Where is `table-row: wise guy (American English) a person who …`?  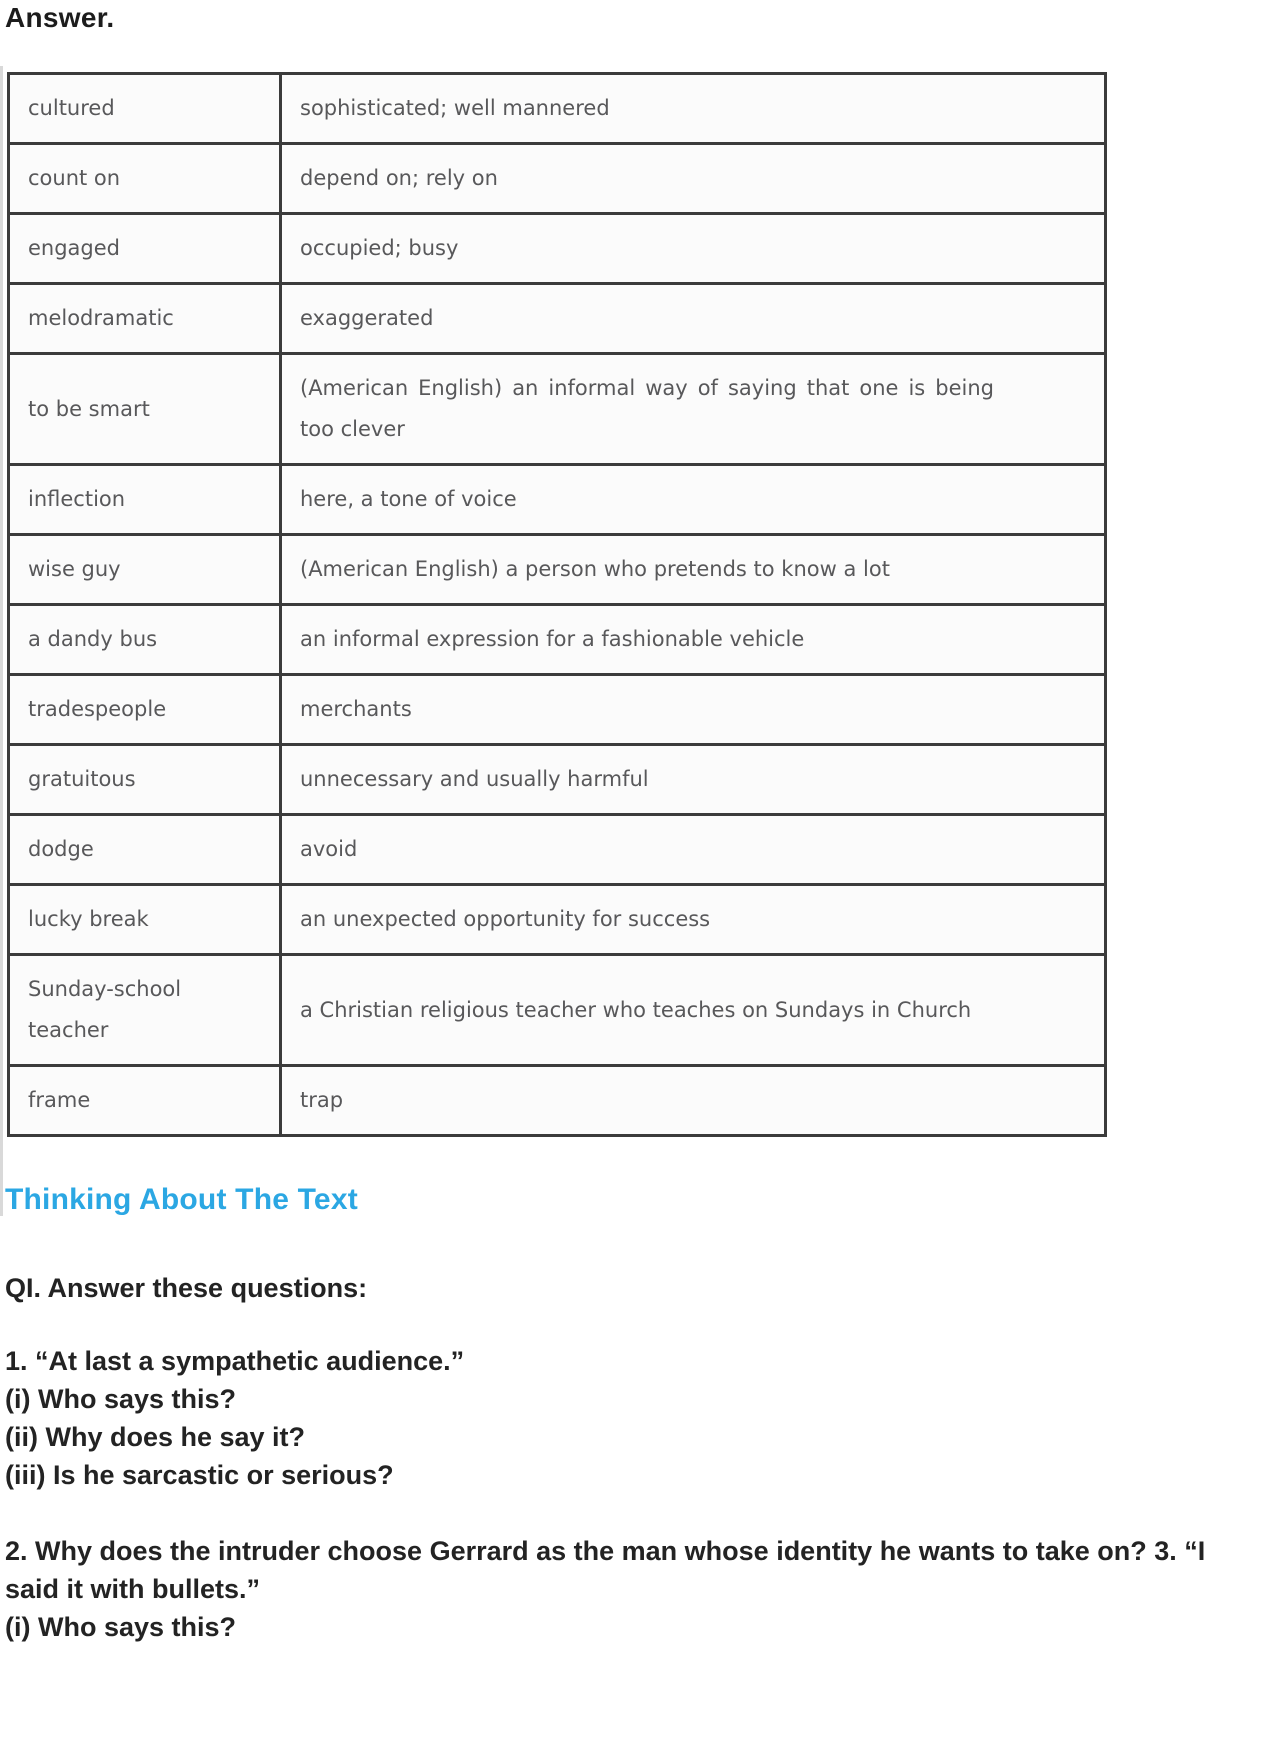 table-row: wise guy (American English) a person who … is located at coordinates (557, 569).